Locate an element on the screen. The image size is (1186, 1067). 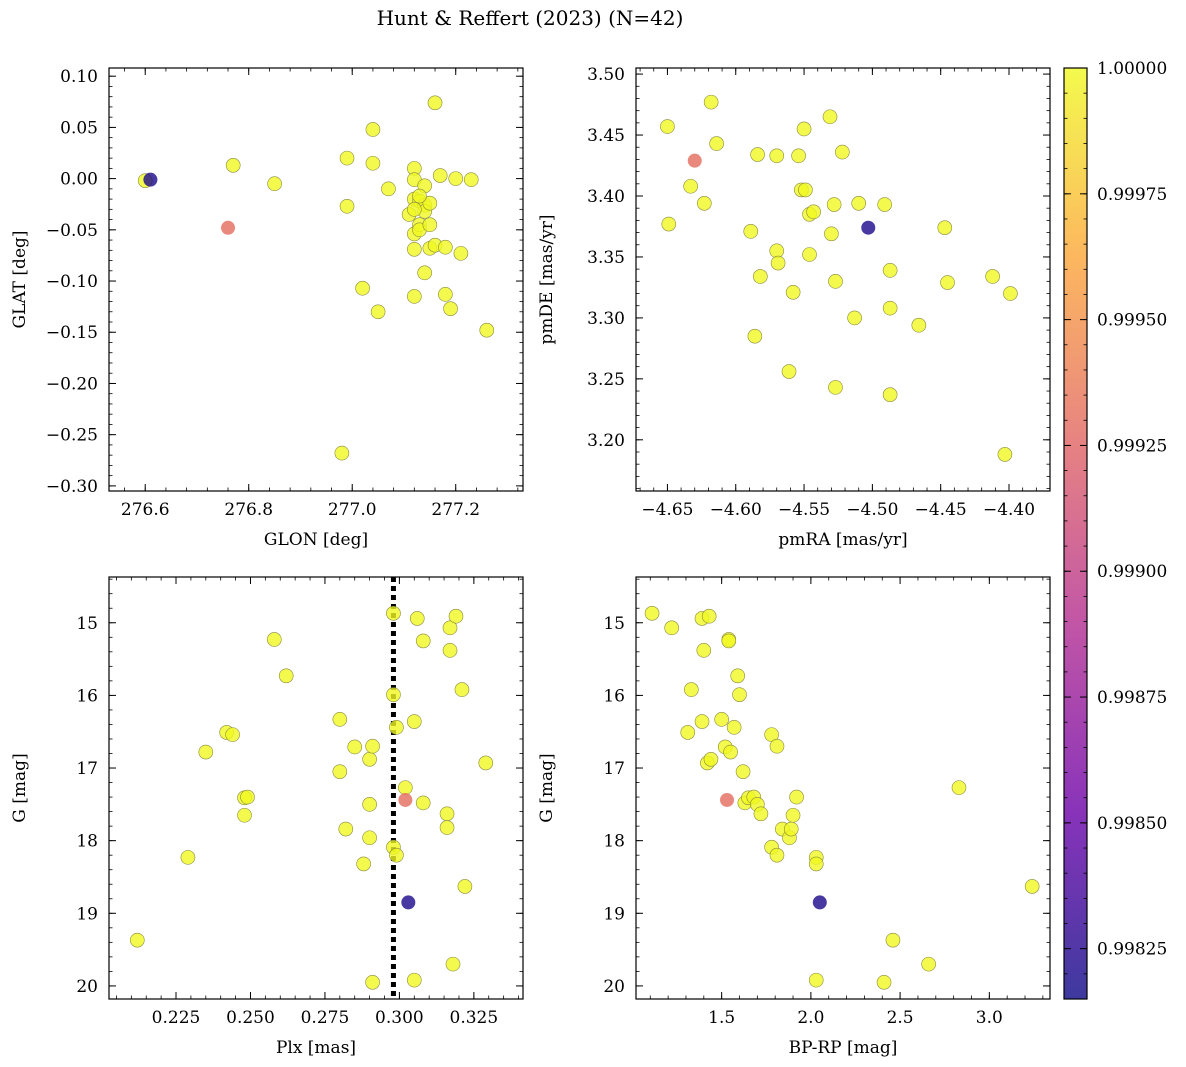
y-tick-label: 3.45 is located at coordinates (606, 136).